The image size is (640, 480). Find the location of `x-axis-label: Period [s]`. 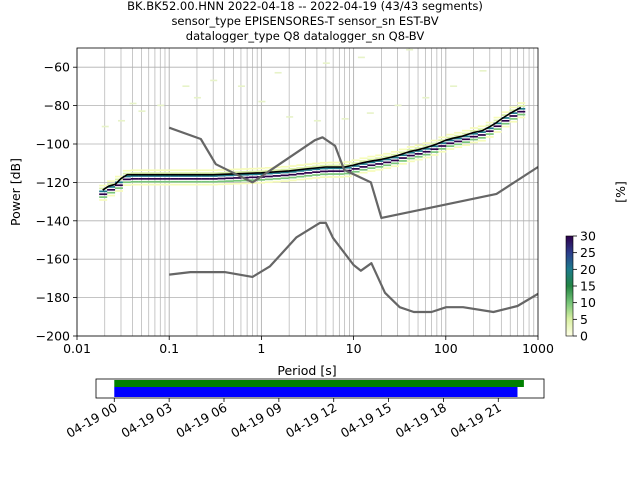

x-axis-label: Period [s] is located at coordinates (306, 370).